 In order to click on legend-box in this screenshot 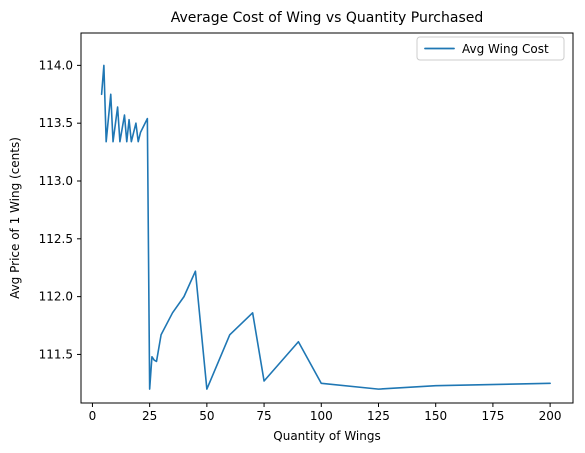, I will do `click(490, 48)`.